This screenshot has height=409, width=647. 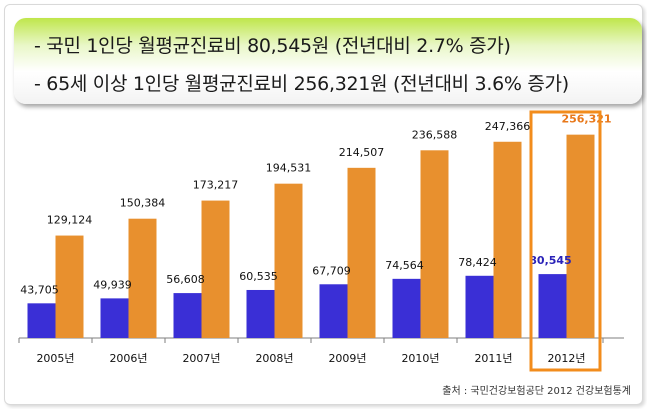 What do you see at coordinates (70, 220) in the screenshot?
I see `data-label-series-65plus: 129,124` at bounding box center [70, 220].